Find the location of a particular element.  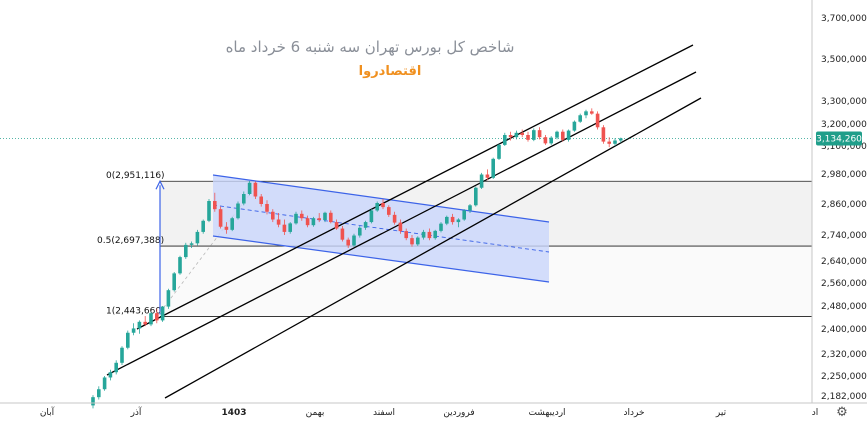

fib-level-label: 0(2,951,116) is located at coordinates (135, 176).